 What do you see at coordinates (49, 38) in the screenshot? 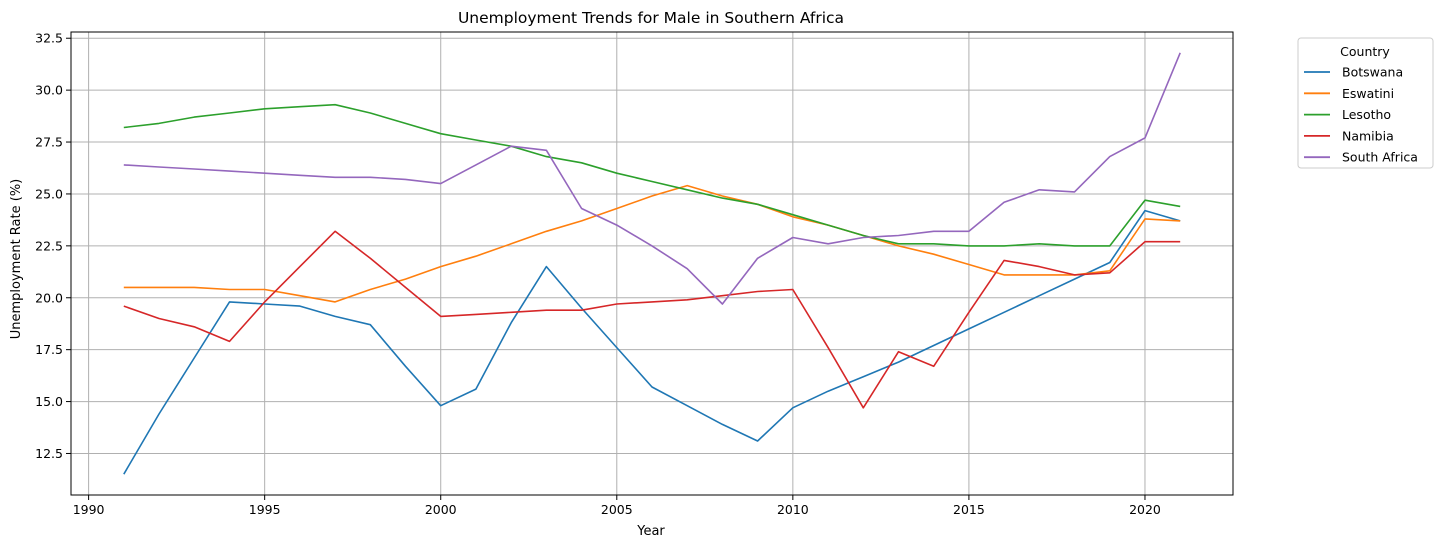
I see `y-tick-label: 32.5` at bounding box center [49, 38].